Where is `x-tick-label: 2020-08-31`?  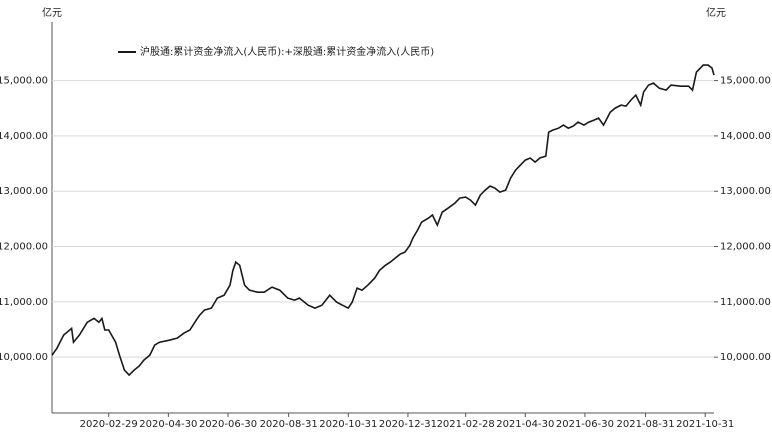 x-tick-label: 2020-08-31 is located at coordinates (289, 424).